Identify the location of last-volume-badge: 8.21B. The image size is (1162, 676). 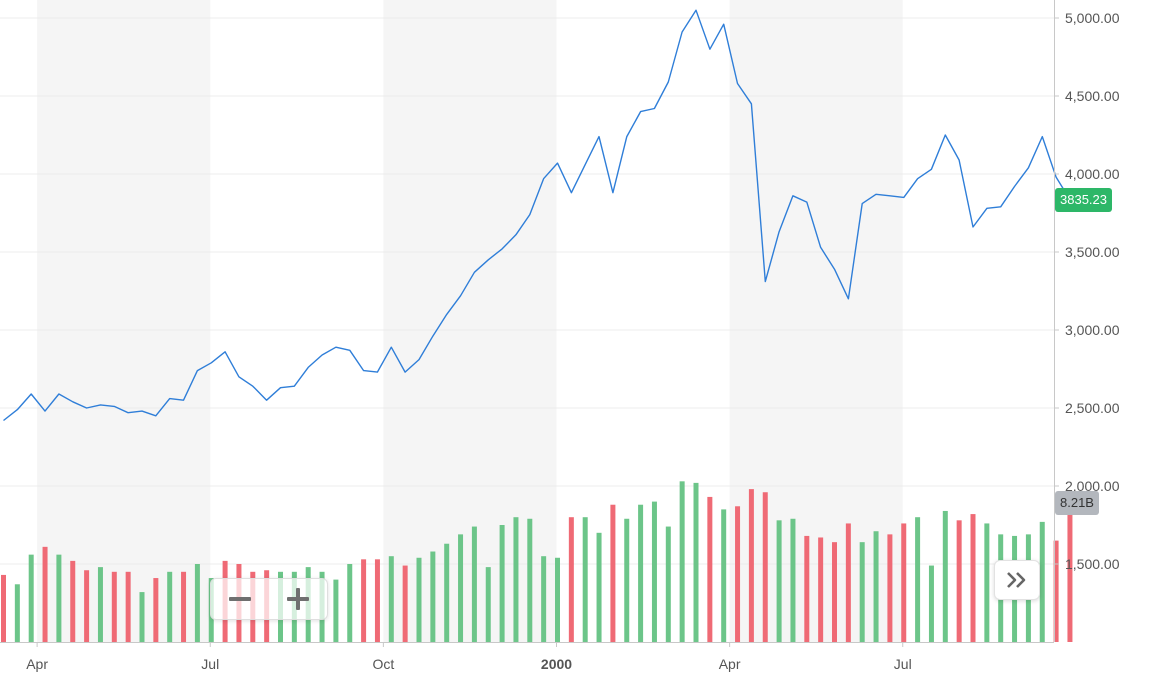
(1077, 503).